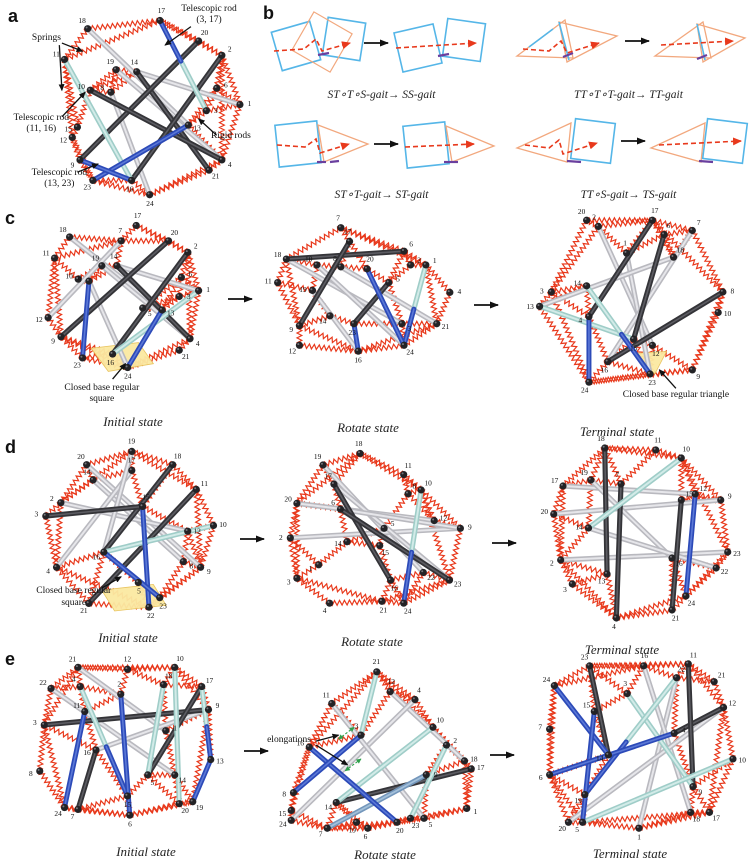 Image resolution: width=752 pixels, height=863 pixels. I want to click on svg-text: 13, so click(197, 127).